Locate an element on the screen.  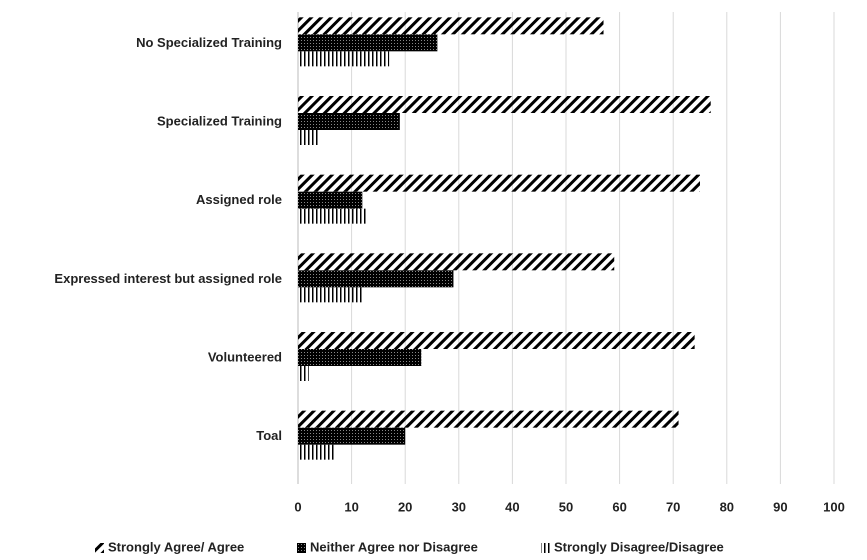
y-tick-label: Volunteered is located at coordinates (245, 356).